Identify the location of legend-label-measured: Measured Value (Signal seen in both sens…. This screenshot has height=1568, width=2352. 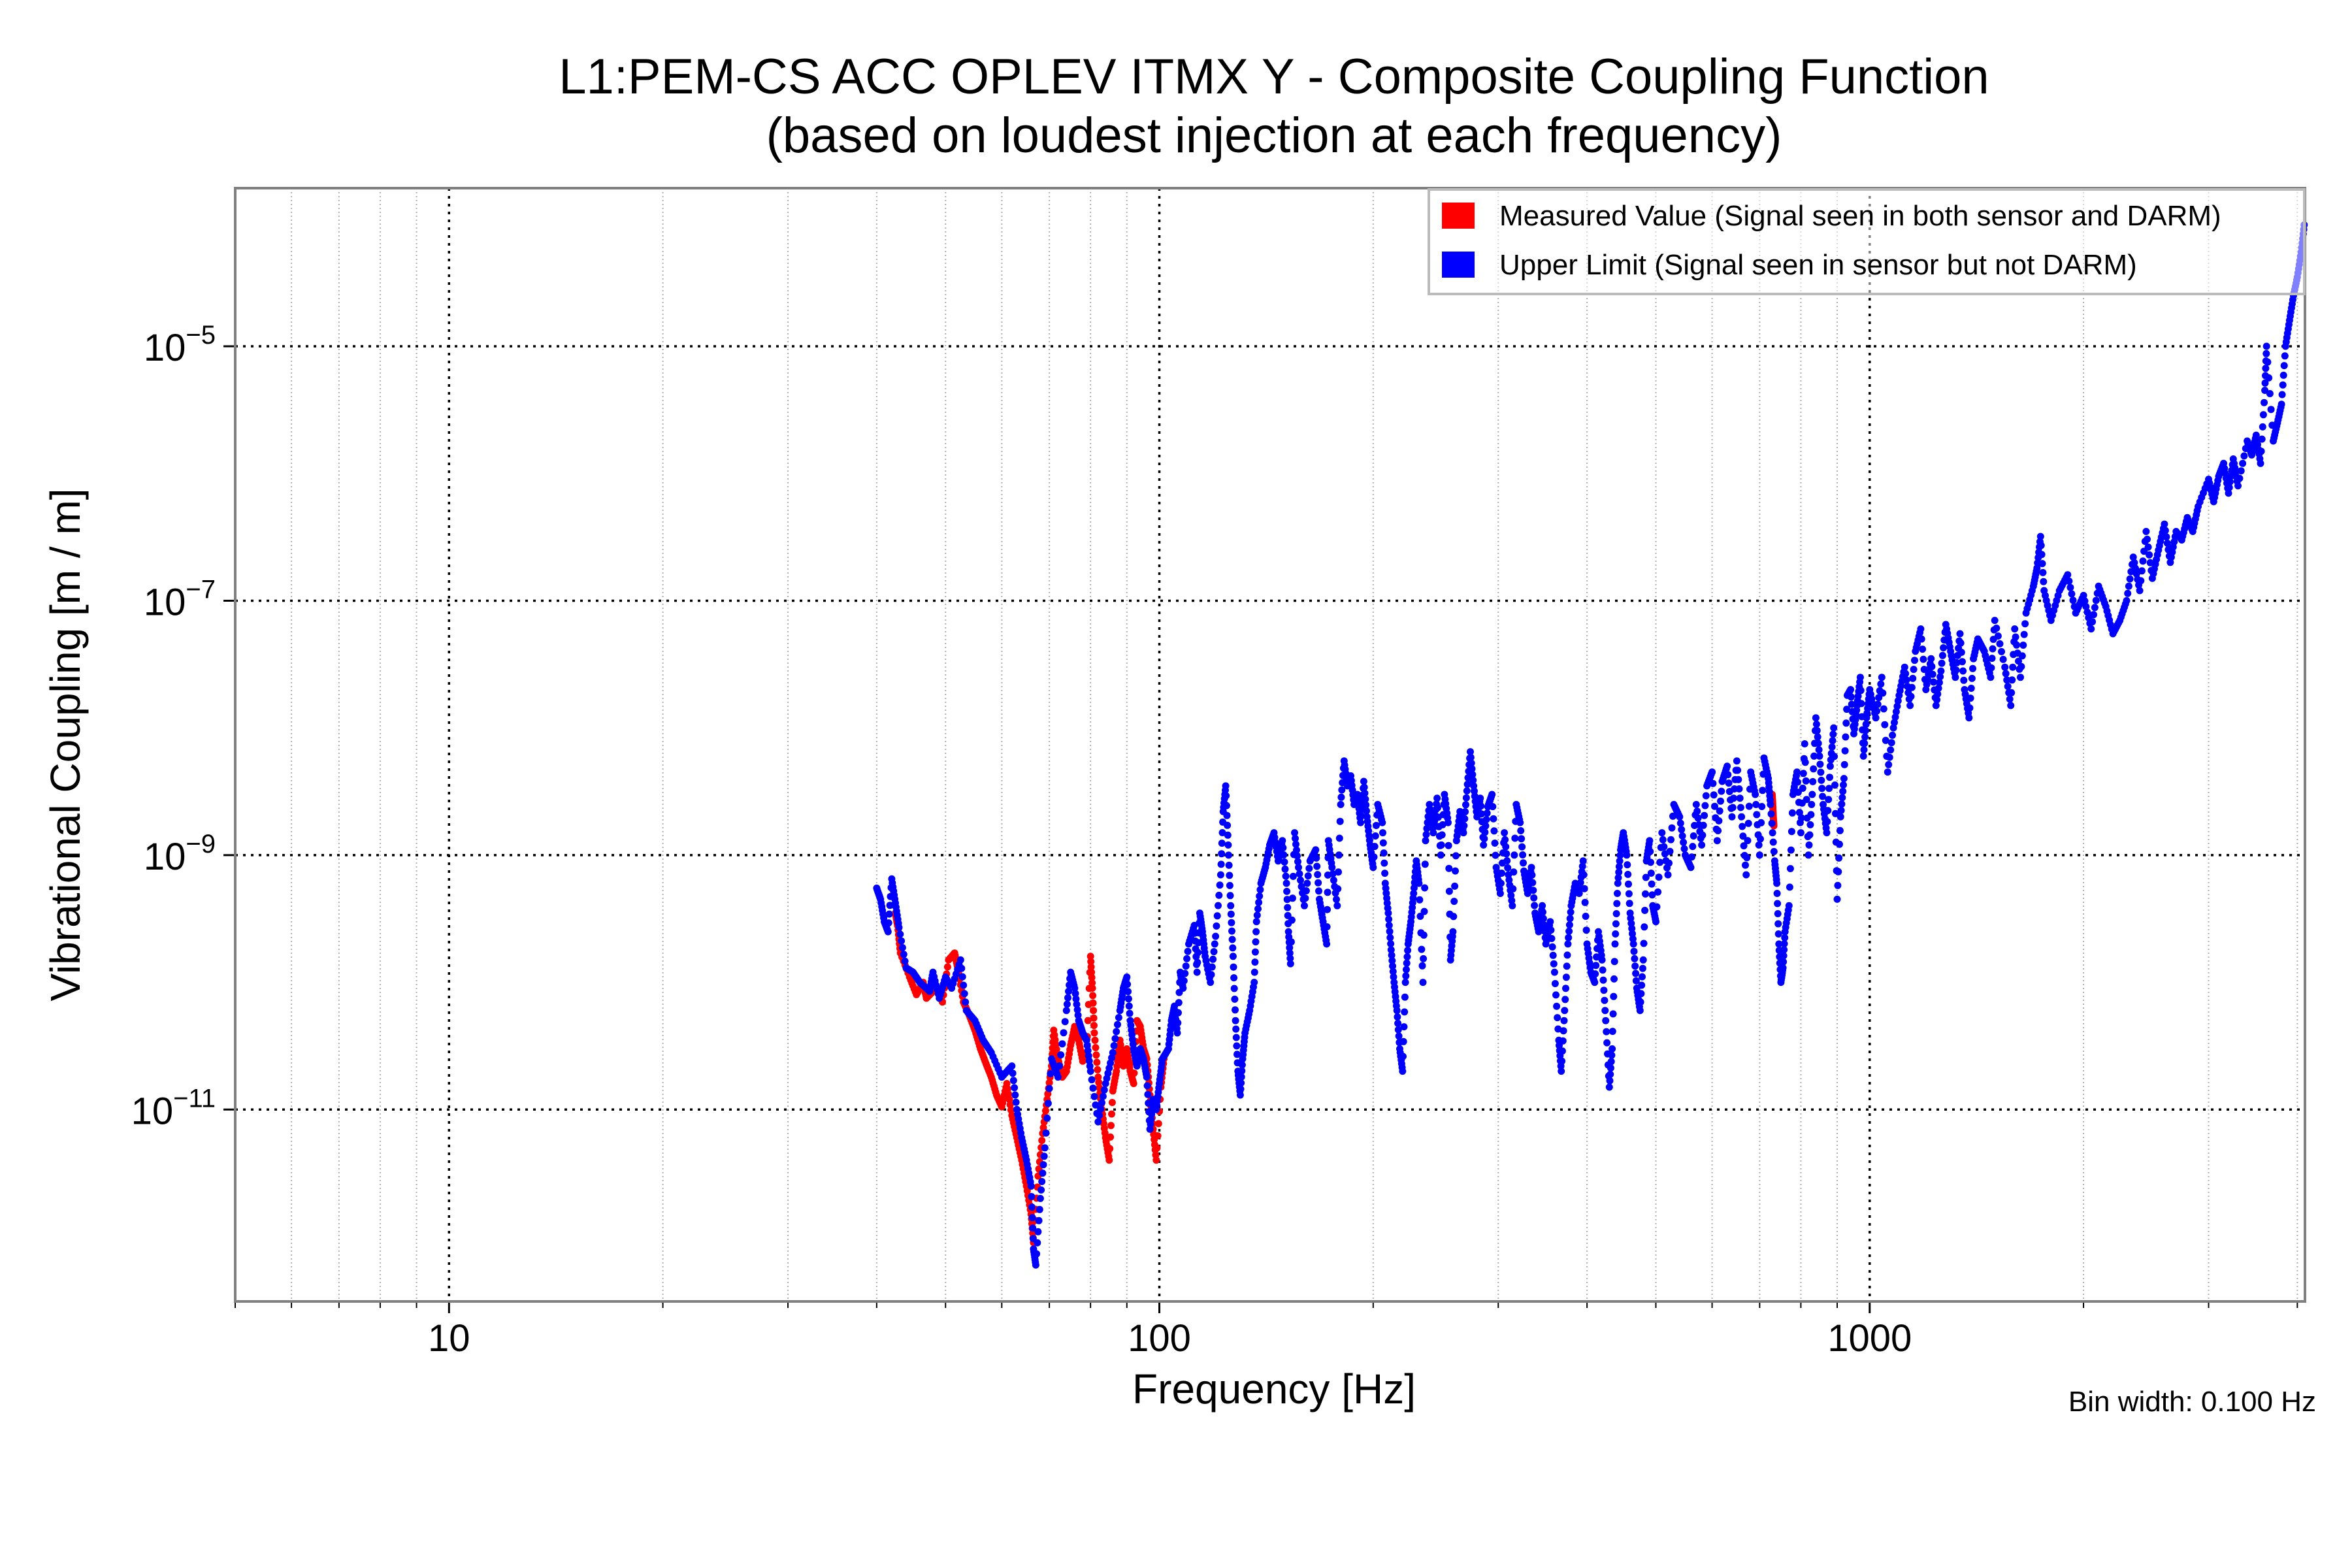
(1860, 216).